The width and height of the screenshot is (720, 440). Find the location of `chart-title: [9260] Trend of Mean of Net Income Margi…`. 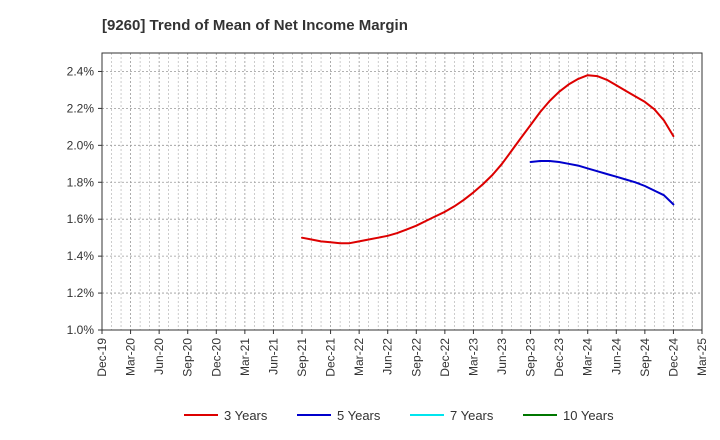

chart-title: [9260] Trend of Mean of Net Income Margi… is located at coordinates (255, 25).